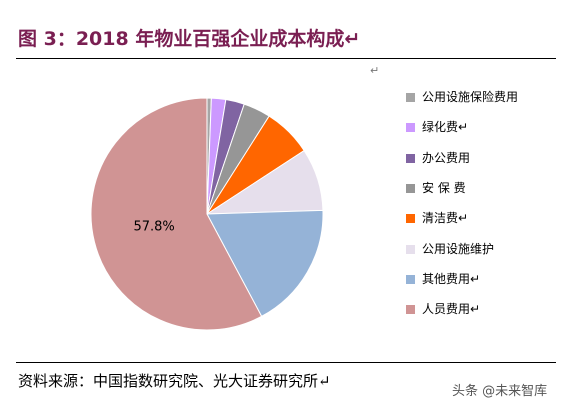 Image resolution: width=568 pixels, height=407 pixels. I want to click on paragraph-mark: ↵, so click(375, 70).